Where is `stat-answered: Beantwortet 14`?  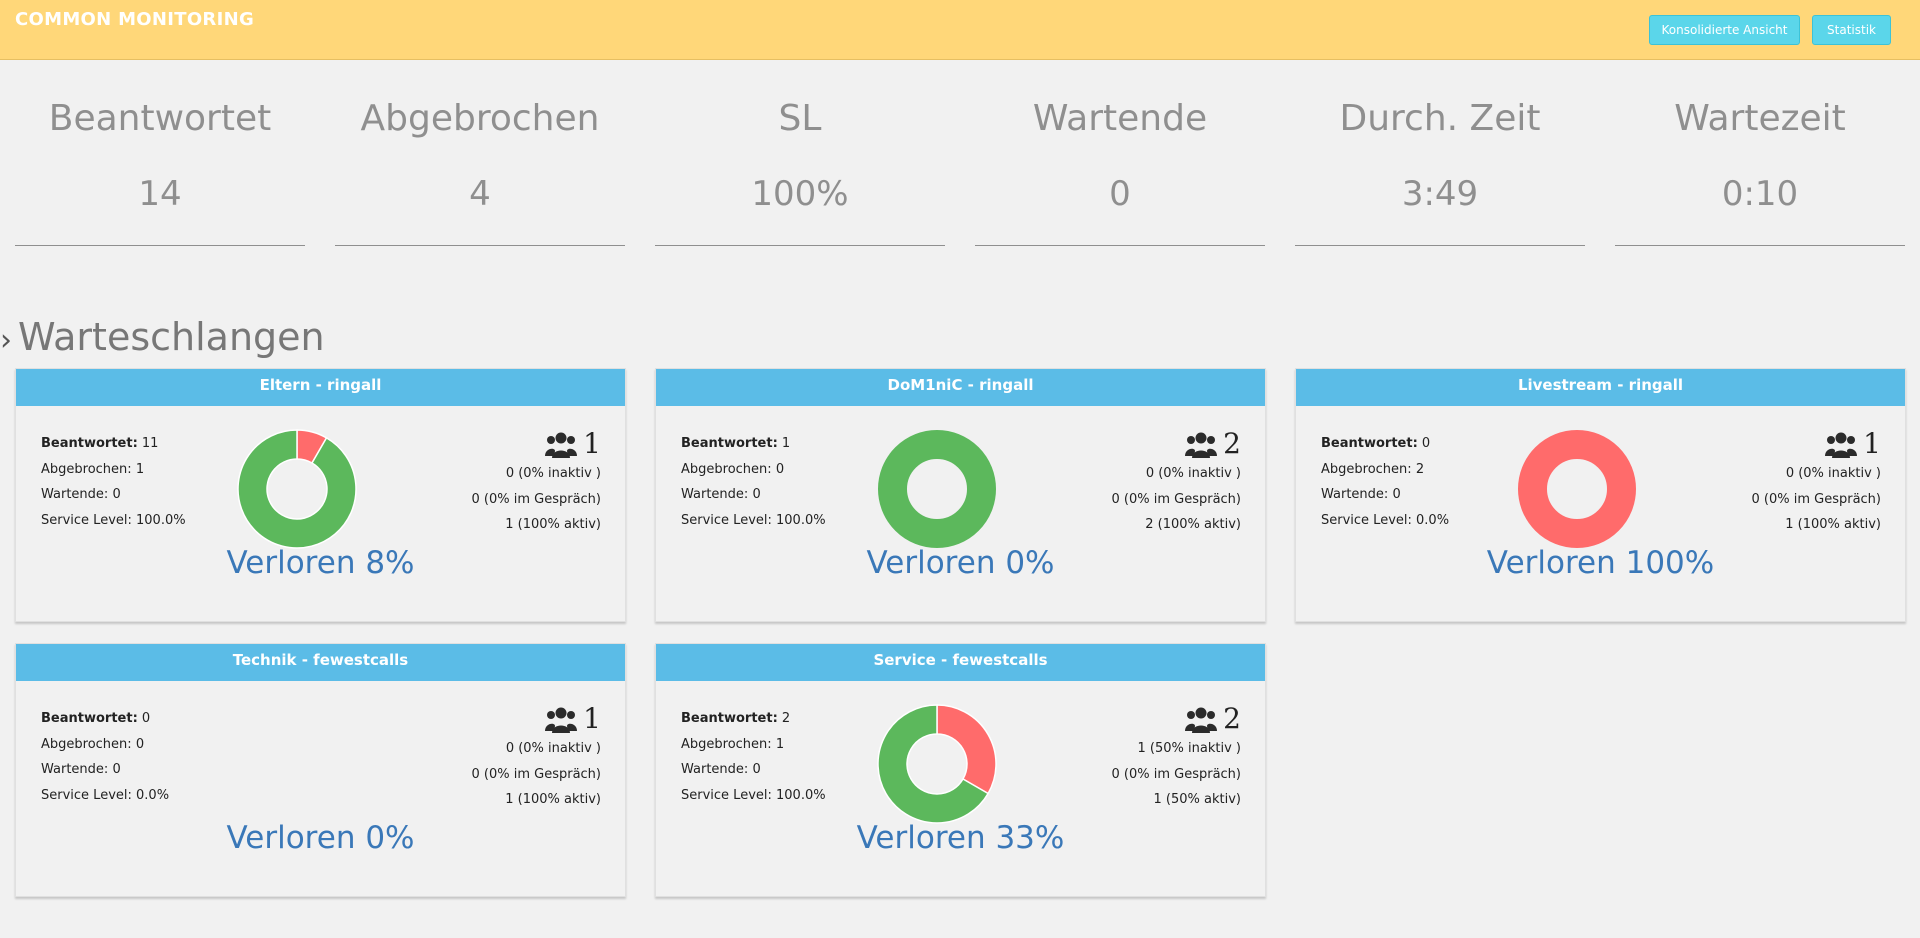
stat-answered: Beantwortet 14 is located at coordinates (160, 170).